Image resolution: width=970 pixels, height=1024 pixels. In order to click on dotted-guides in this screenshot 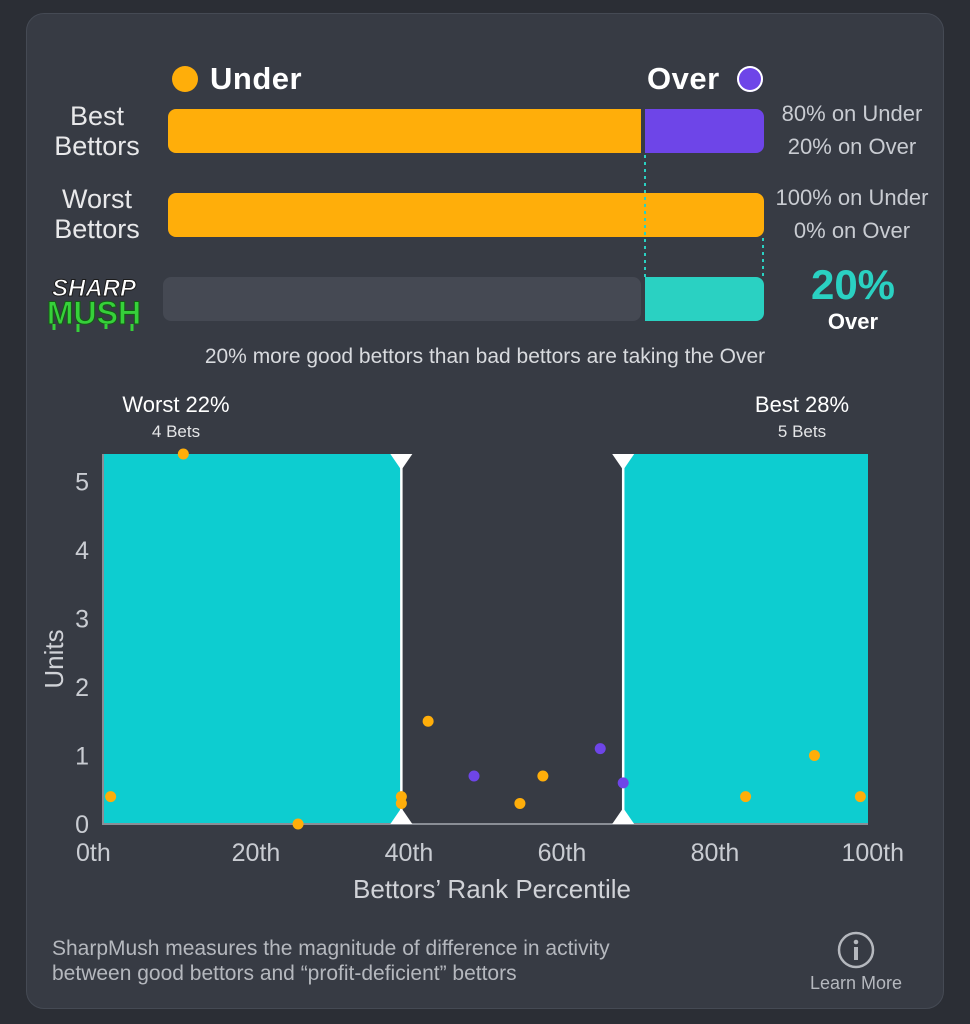, I will do `click(704, 217)`.